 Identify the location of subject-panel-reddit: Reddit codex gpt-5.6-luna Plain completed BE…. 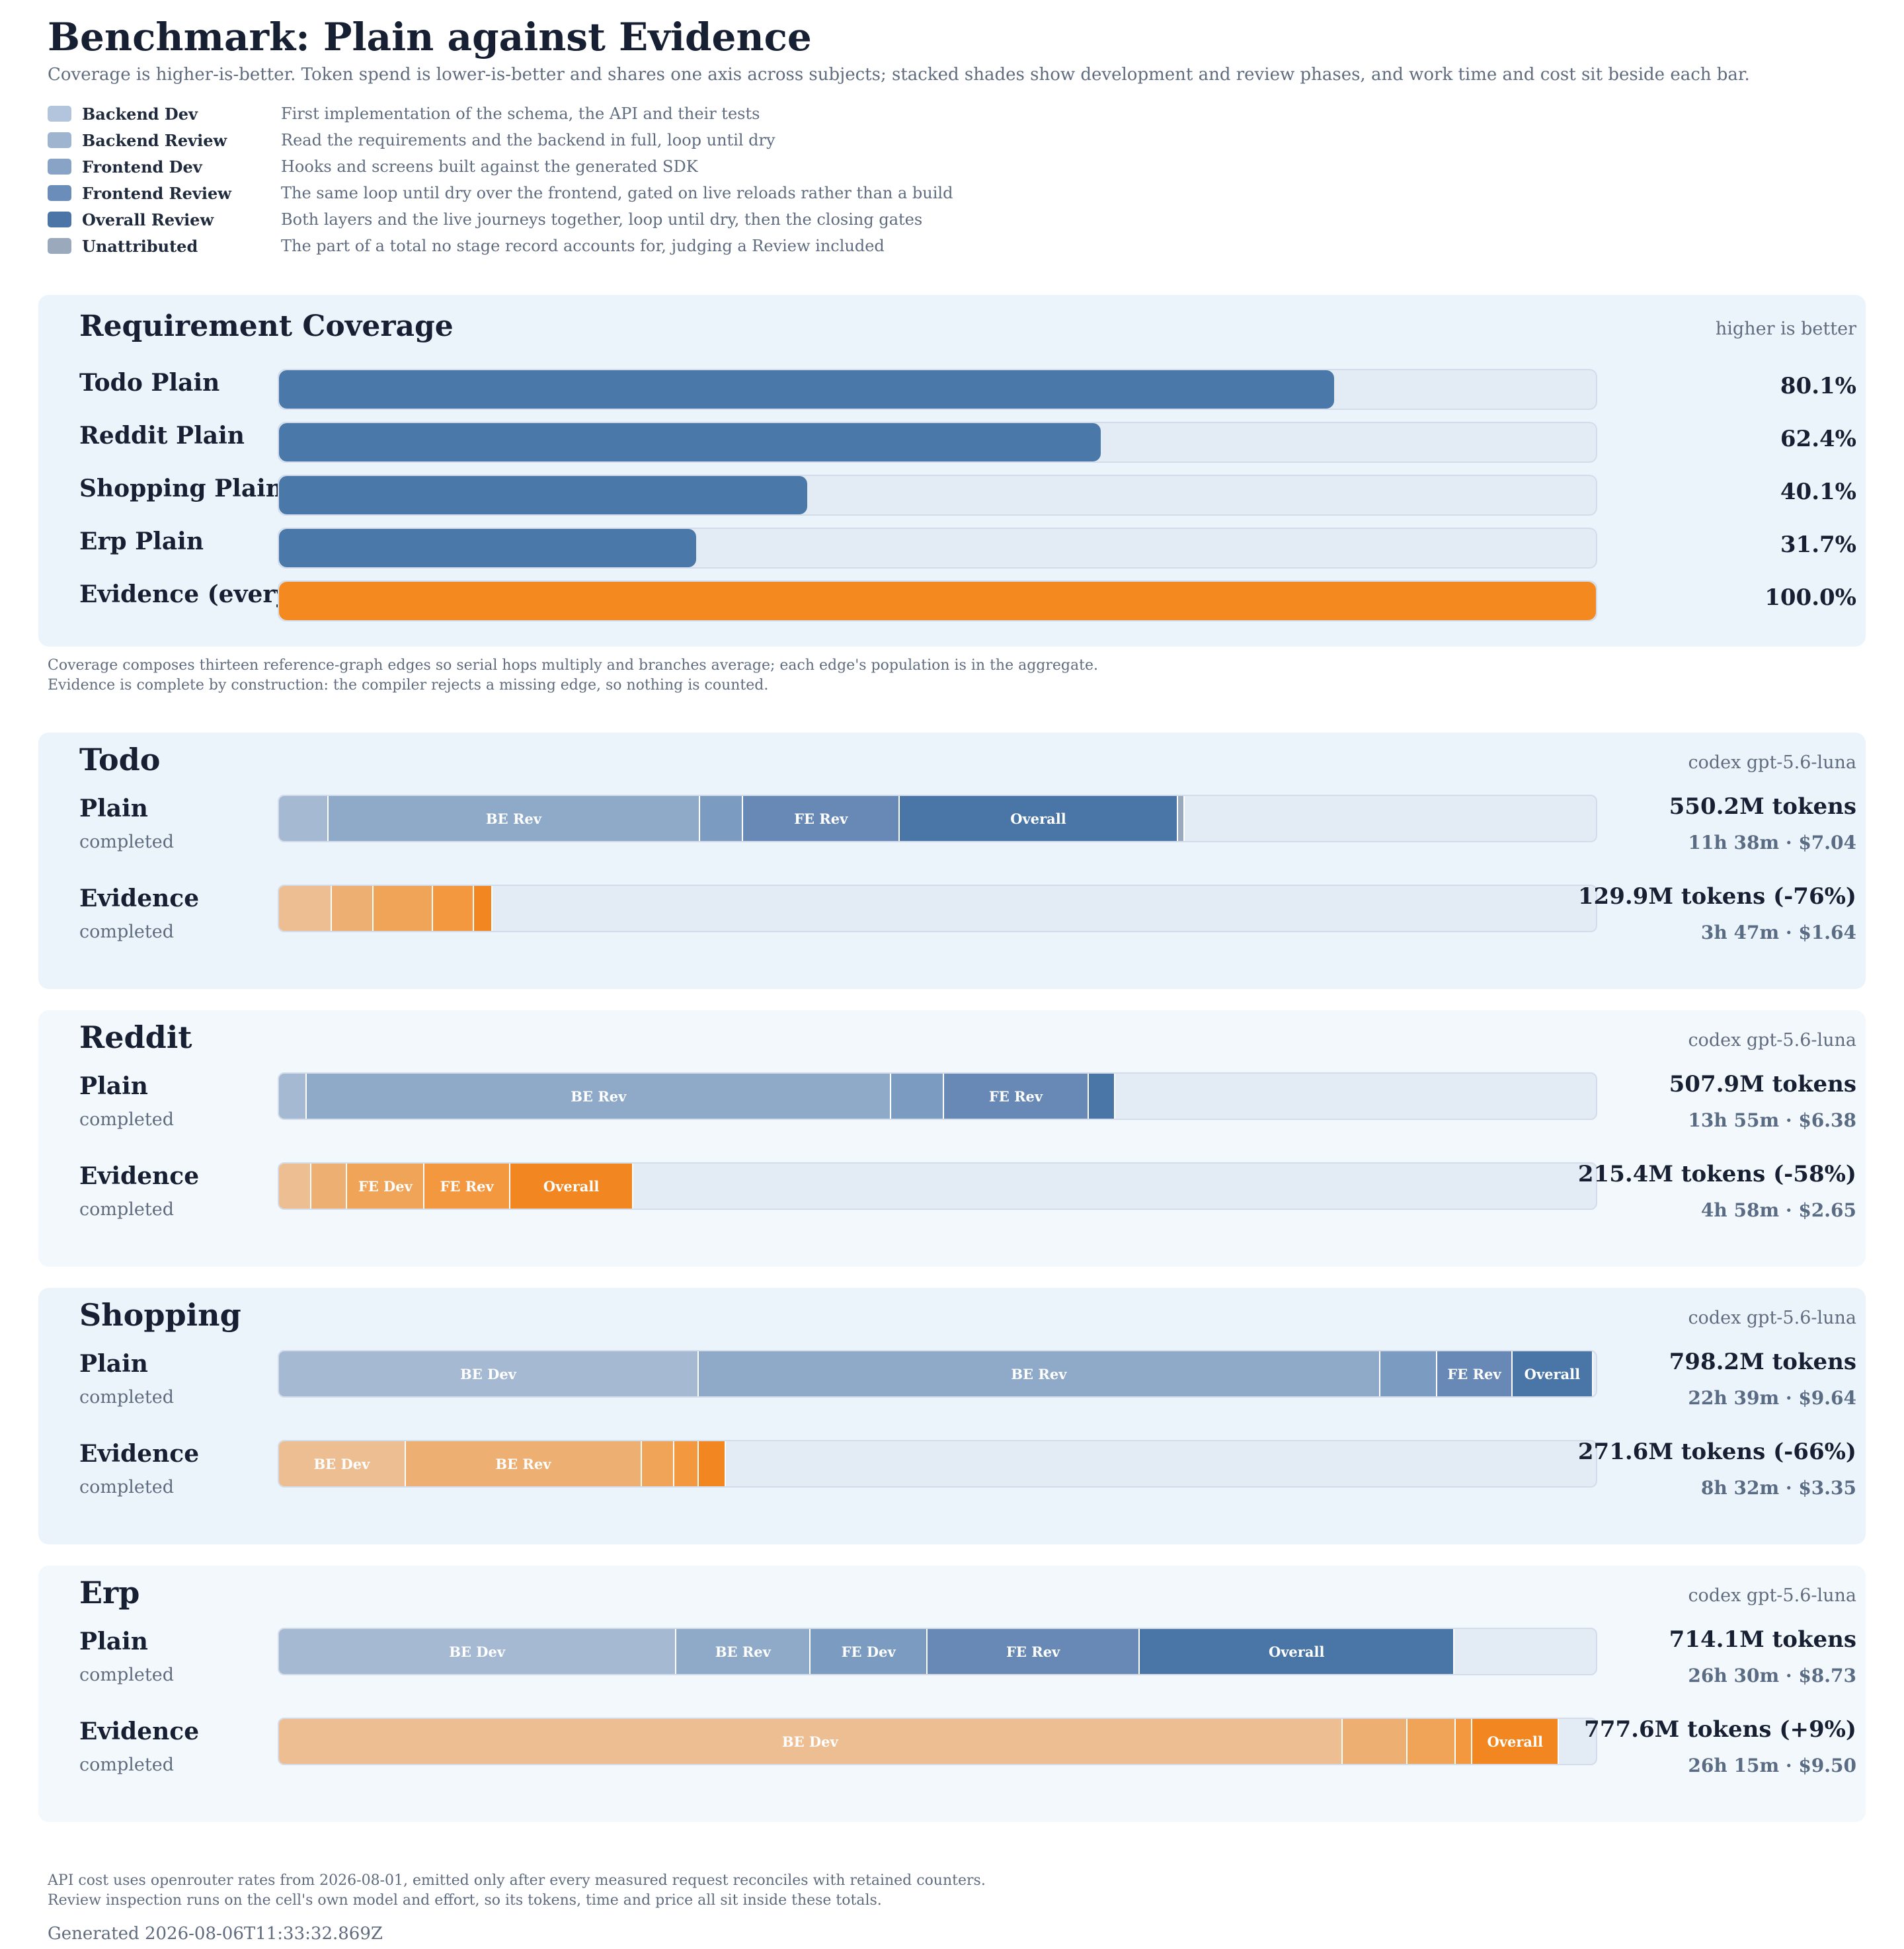
(952, 1138).